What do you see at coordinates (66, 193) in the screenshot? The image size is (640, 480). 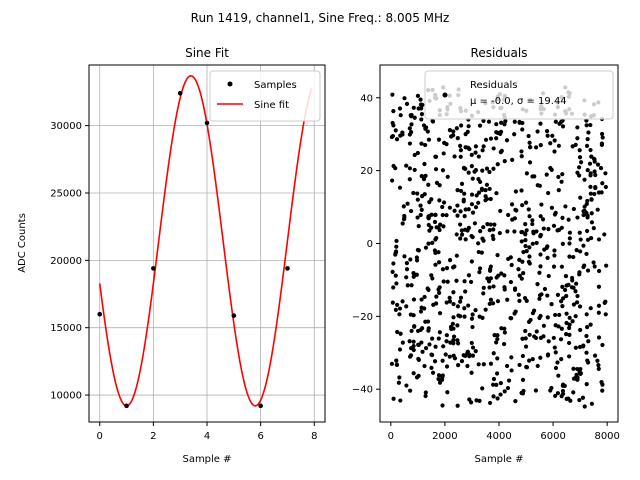 I see `sine-fit-ytick-label: 25000` at bounding box center [66, 193].